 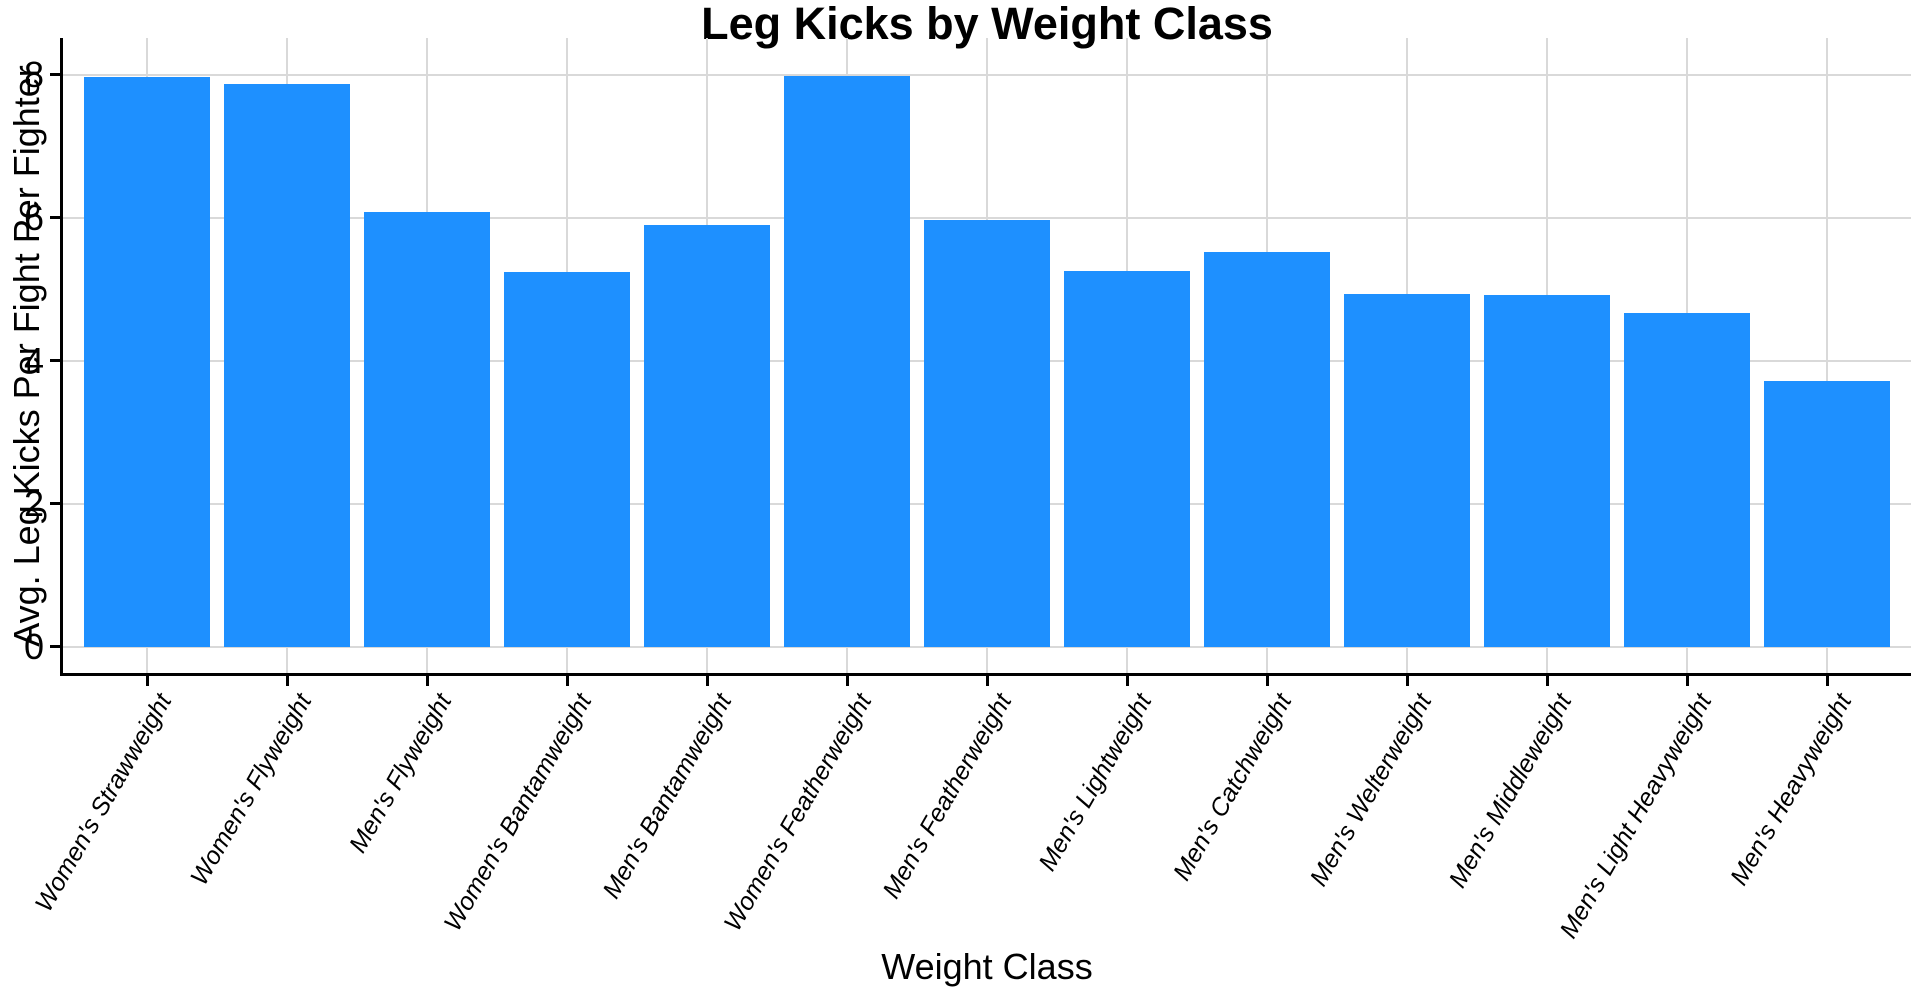 What do you see at coordinates (567, 459) in the screenshot?
I see `bar-womens-bantamweight` at bounding box center [567, 459].